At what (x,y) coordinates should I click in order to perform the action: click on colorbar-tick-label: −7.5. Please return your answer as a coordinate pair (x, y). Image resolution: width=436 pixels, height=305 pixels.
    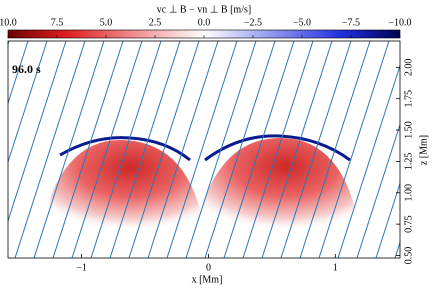
    Looking at the image, I should click on (351, 22).